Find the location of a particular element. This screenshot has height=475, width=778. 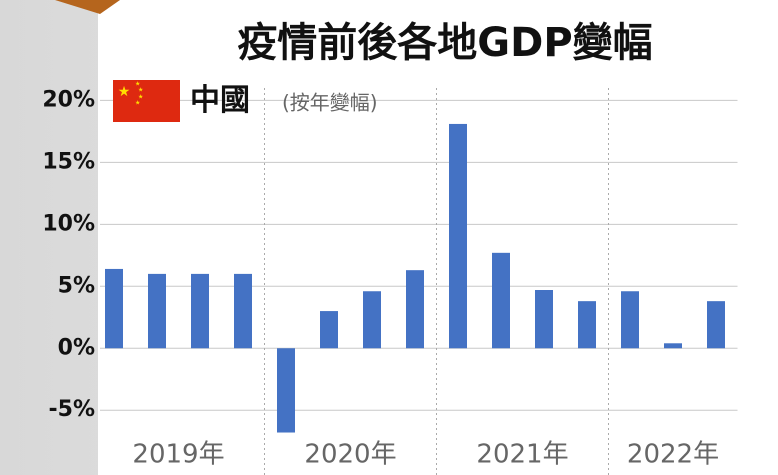

x-group-label: 2020年 is located at coordinates (350, 455).